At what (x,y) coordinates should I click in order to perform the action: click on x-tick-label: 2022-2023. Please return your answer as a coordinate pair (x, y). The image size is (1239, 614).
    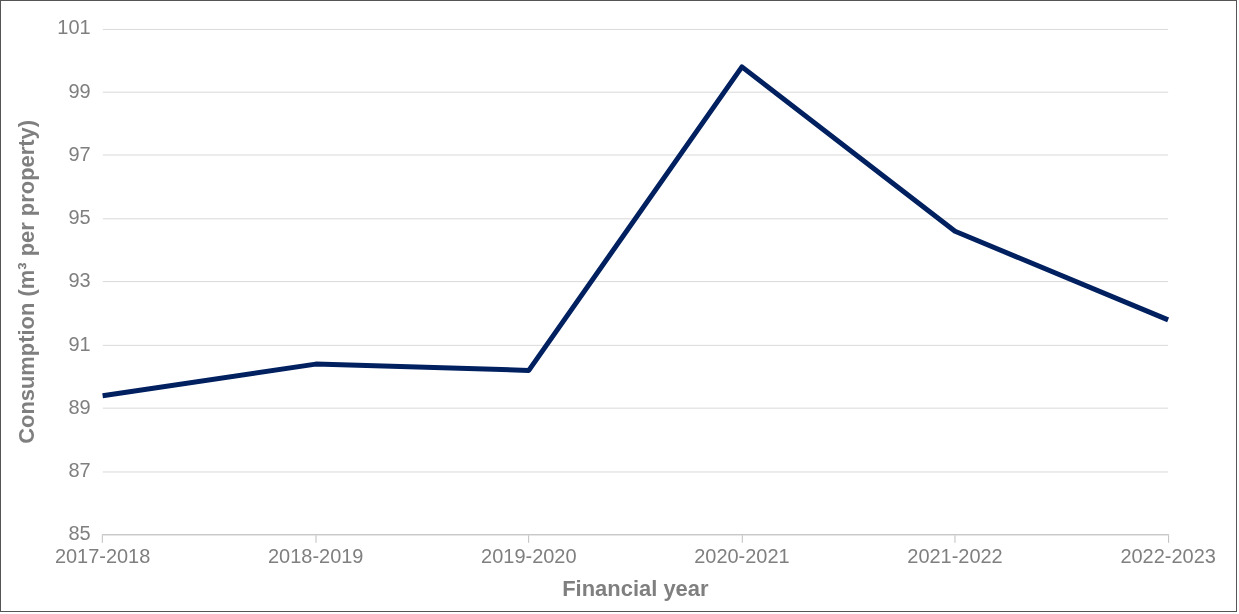
    Looking at the image, I should click on (1168, 556).